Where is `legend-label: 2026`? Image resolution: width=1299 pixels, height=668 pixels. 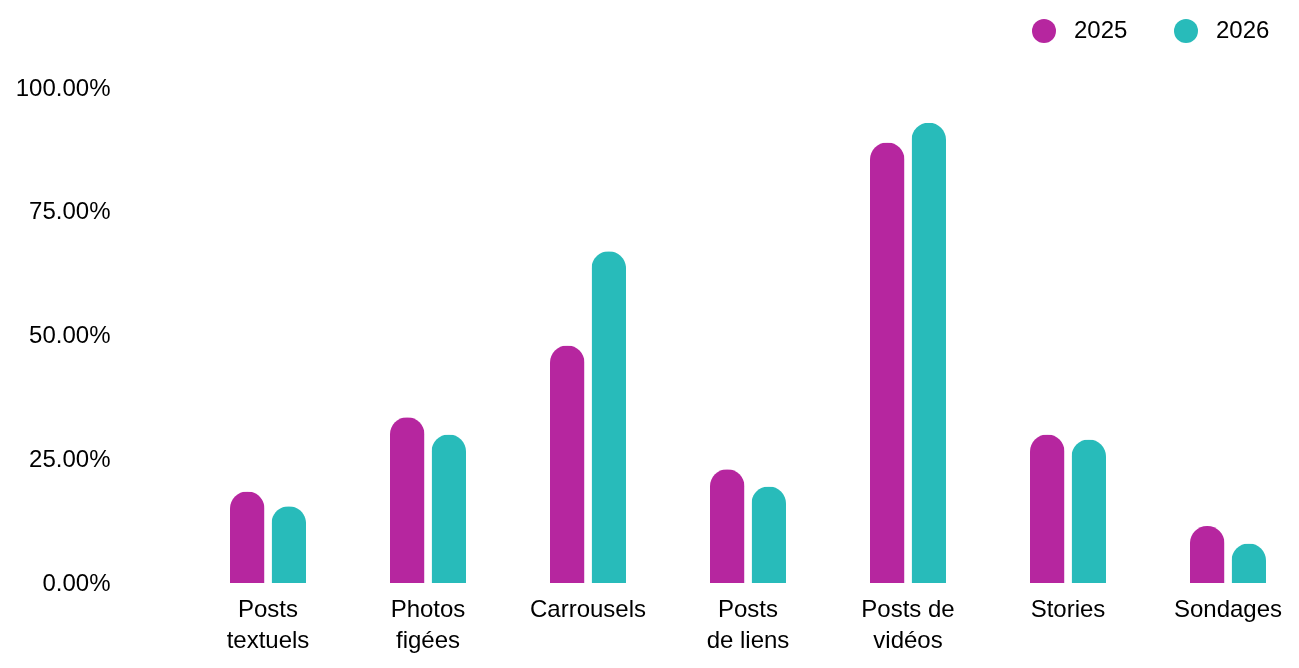
legend-label: 2026 is located at coordinates (1243, 29).